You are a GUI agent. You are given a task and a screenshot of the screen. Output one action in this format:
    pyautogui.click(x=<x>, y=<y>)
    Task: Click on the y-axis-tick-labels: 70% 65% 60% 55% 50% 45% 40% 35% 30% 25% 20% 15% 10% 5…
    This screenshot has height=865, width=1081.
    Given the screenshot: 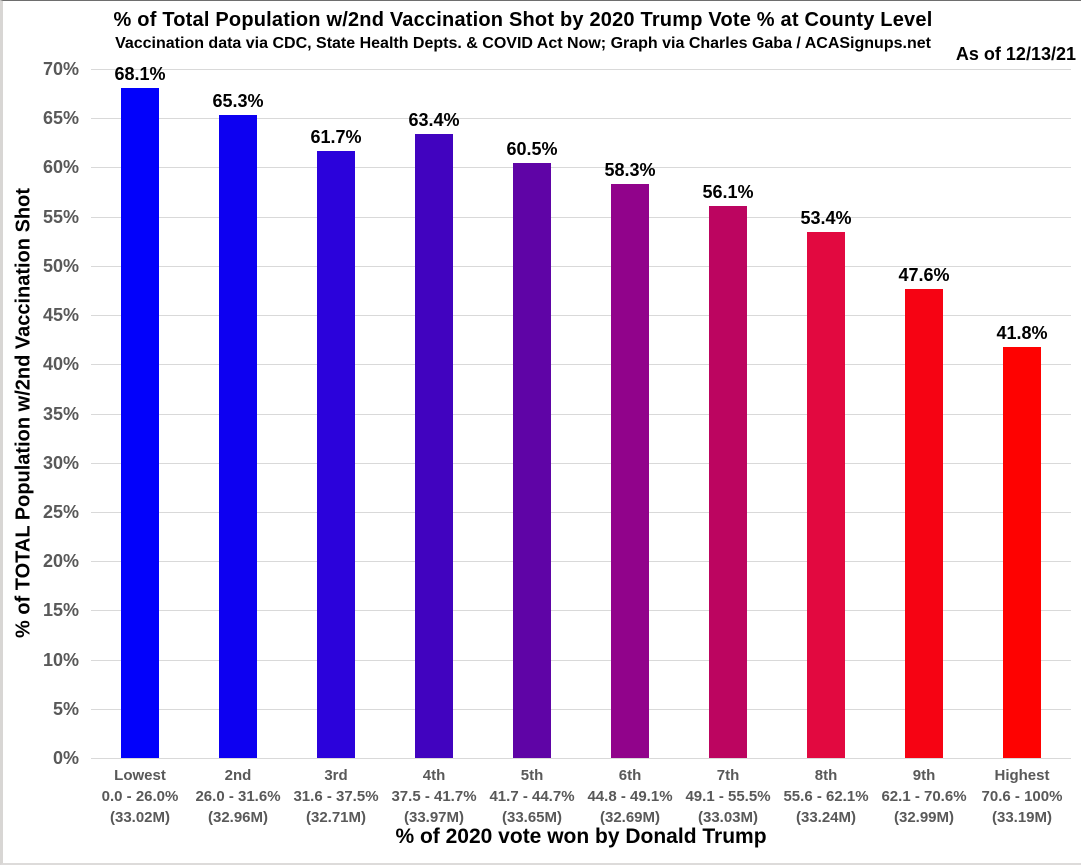 What is the action you would take?
    pyautogui.click(x=41, y=432)
    